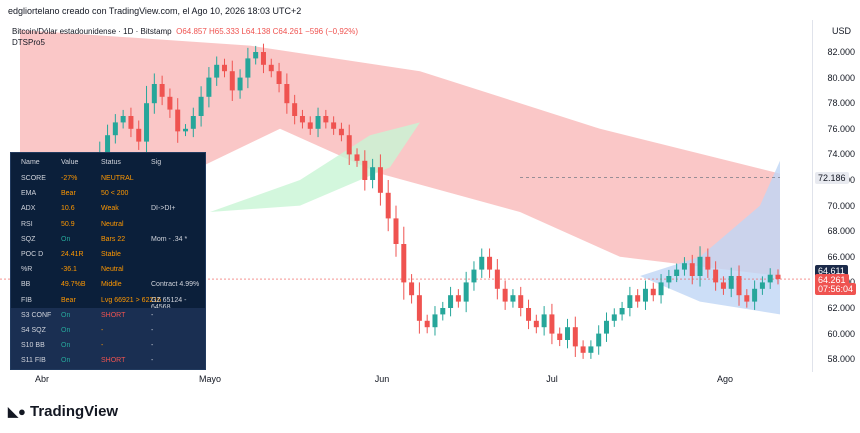  Describe the element at coordinates (131, 300) in the screenshot. I see `panel-cell: Lvg 66921 > 62216` at that location.